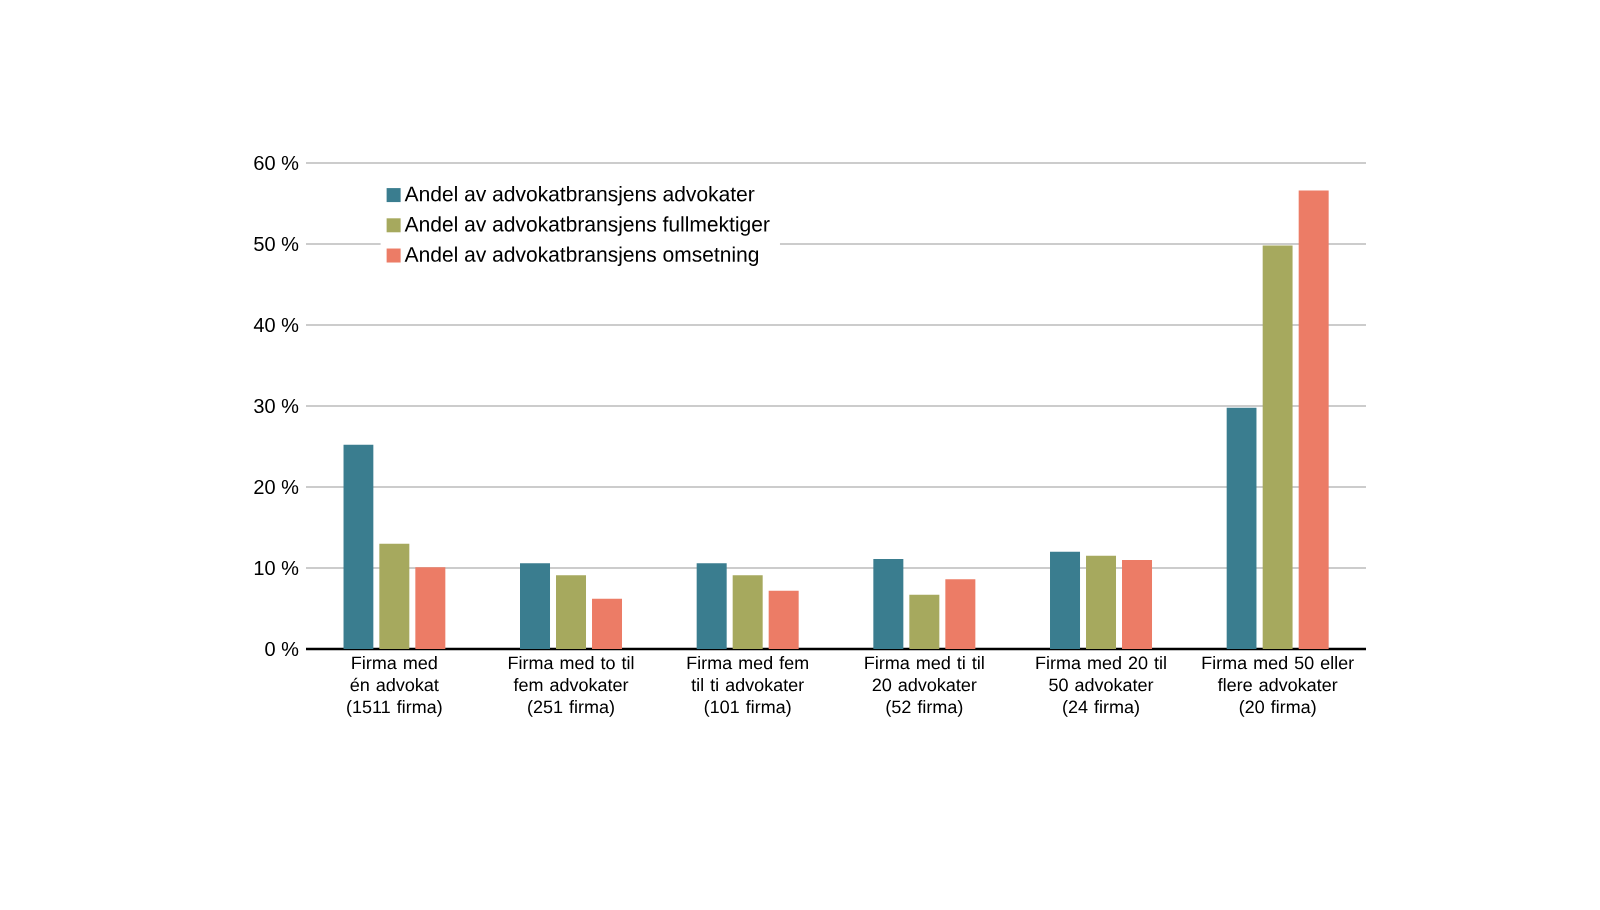 Image resolution: width=1600 pixels, height=910 pixels. What do you see at coordinates (276, 325) in the screenshot?
I see `y-tick-label: 40 %` at bounding box center [276, 325].